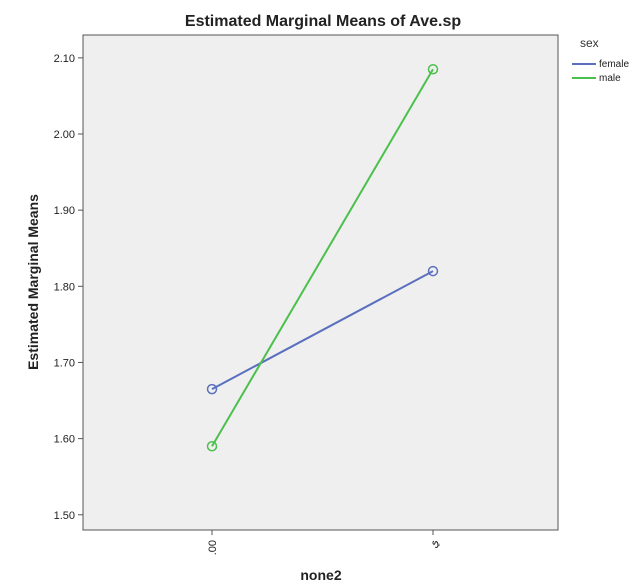 The image size is (642, 588). I want to click on chart-title: Estimated Marginal Means of Ave.sp, so click(323, 21).